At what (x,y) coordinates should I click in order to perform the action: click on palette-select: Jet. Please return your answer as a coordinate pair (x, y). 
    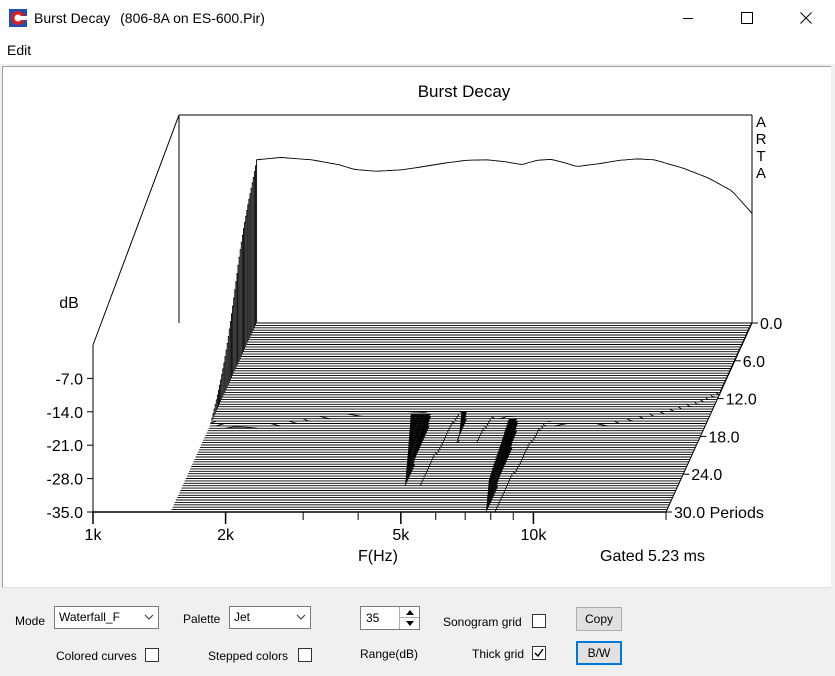
    Looking at the image, I should click on (270, 617).